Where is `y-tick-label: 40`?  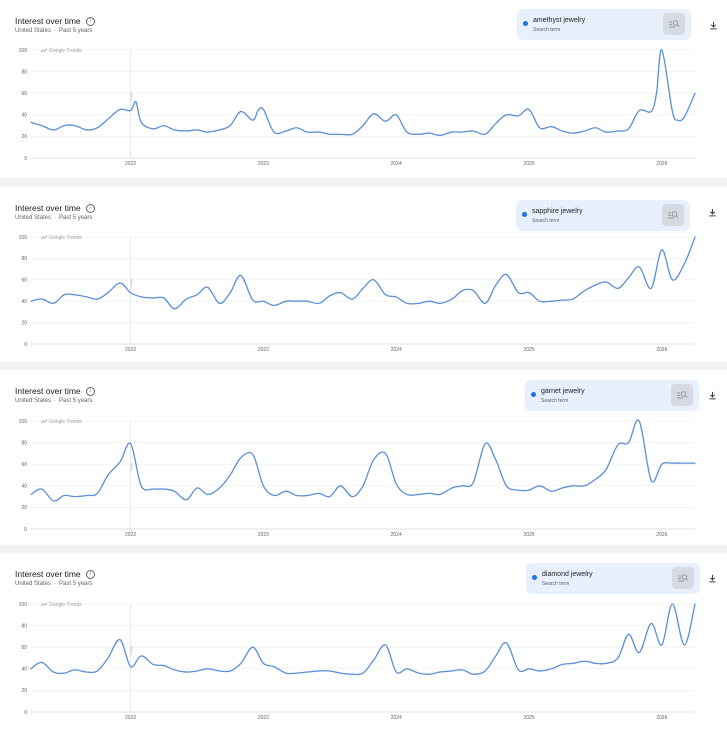
y-tick-label: 40 is located at coordinates (24, 670).